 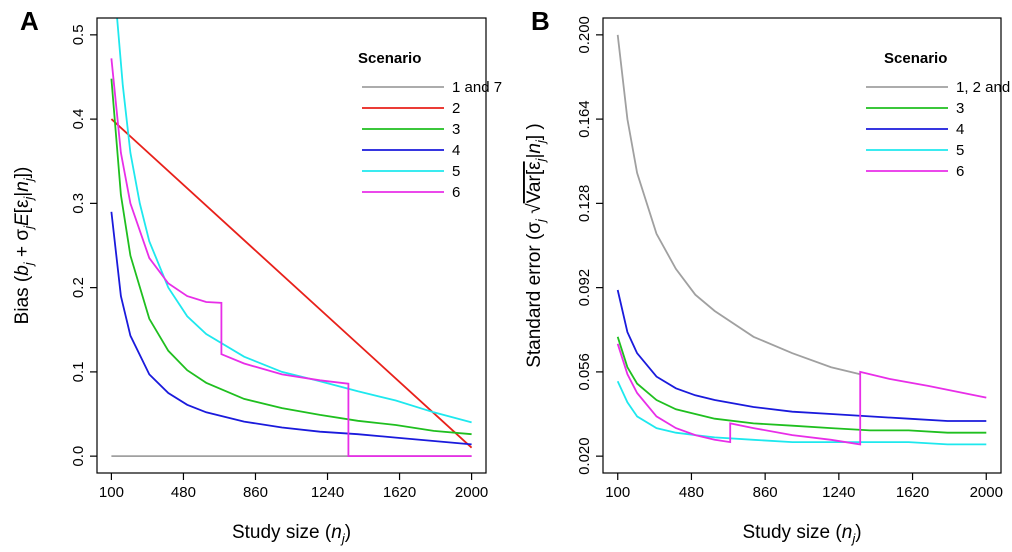 I want to click on y-tick-label: 0.128, so click(x=584, y=204).